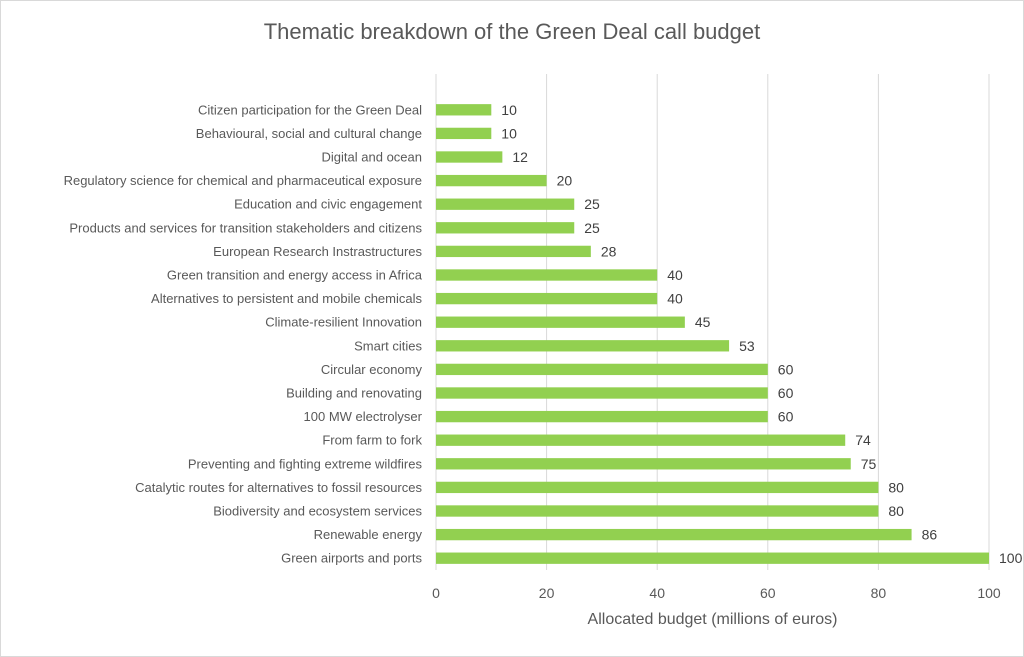 The height and width of the screenshot is (657, 1024). Describe the element at coordinates (351, 558) in the screenshot. I see `category-label: Green airports and ports` at that location.